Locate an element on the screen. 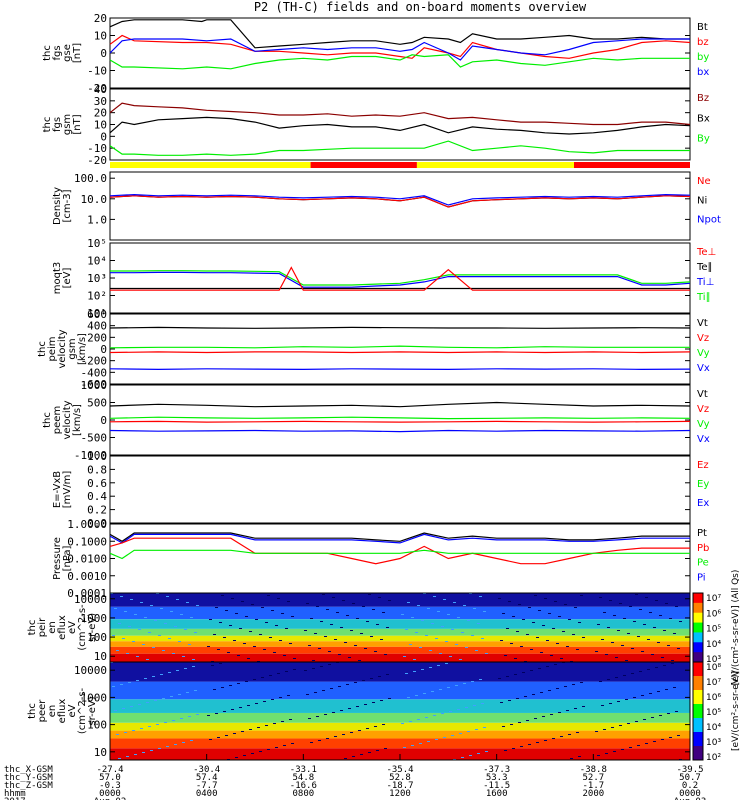  x-column-value: -35.4 is located at coordinates (399, 770).